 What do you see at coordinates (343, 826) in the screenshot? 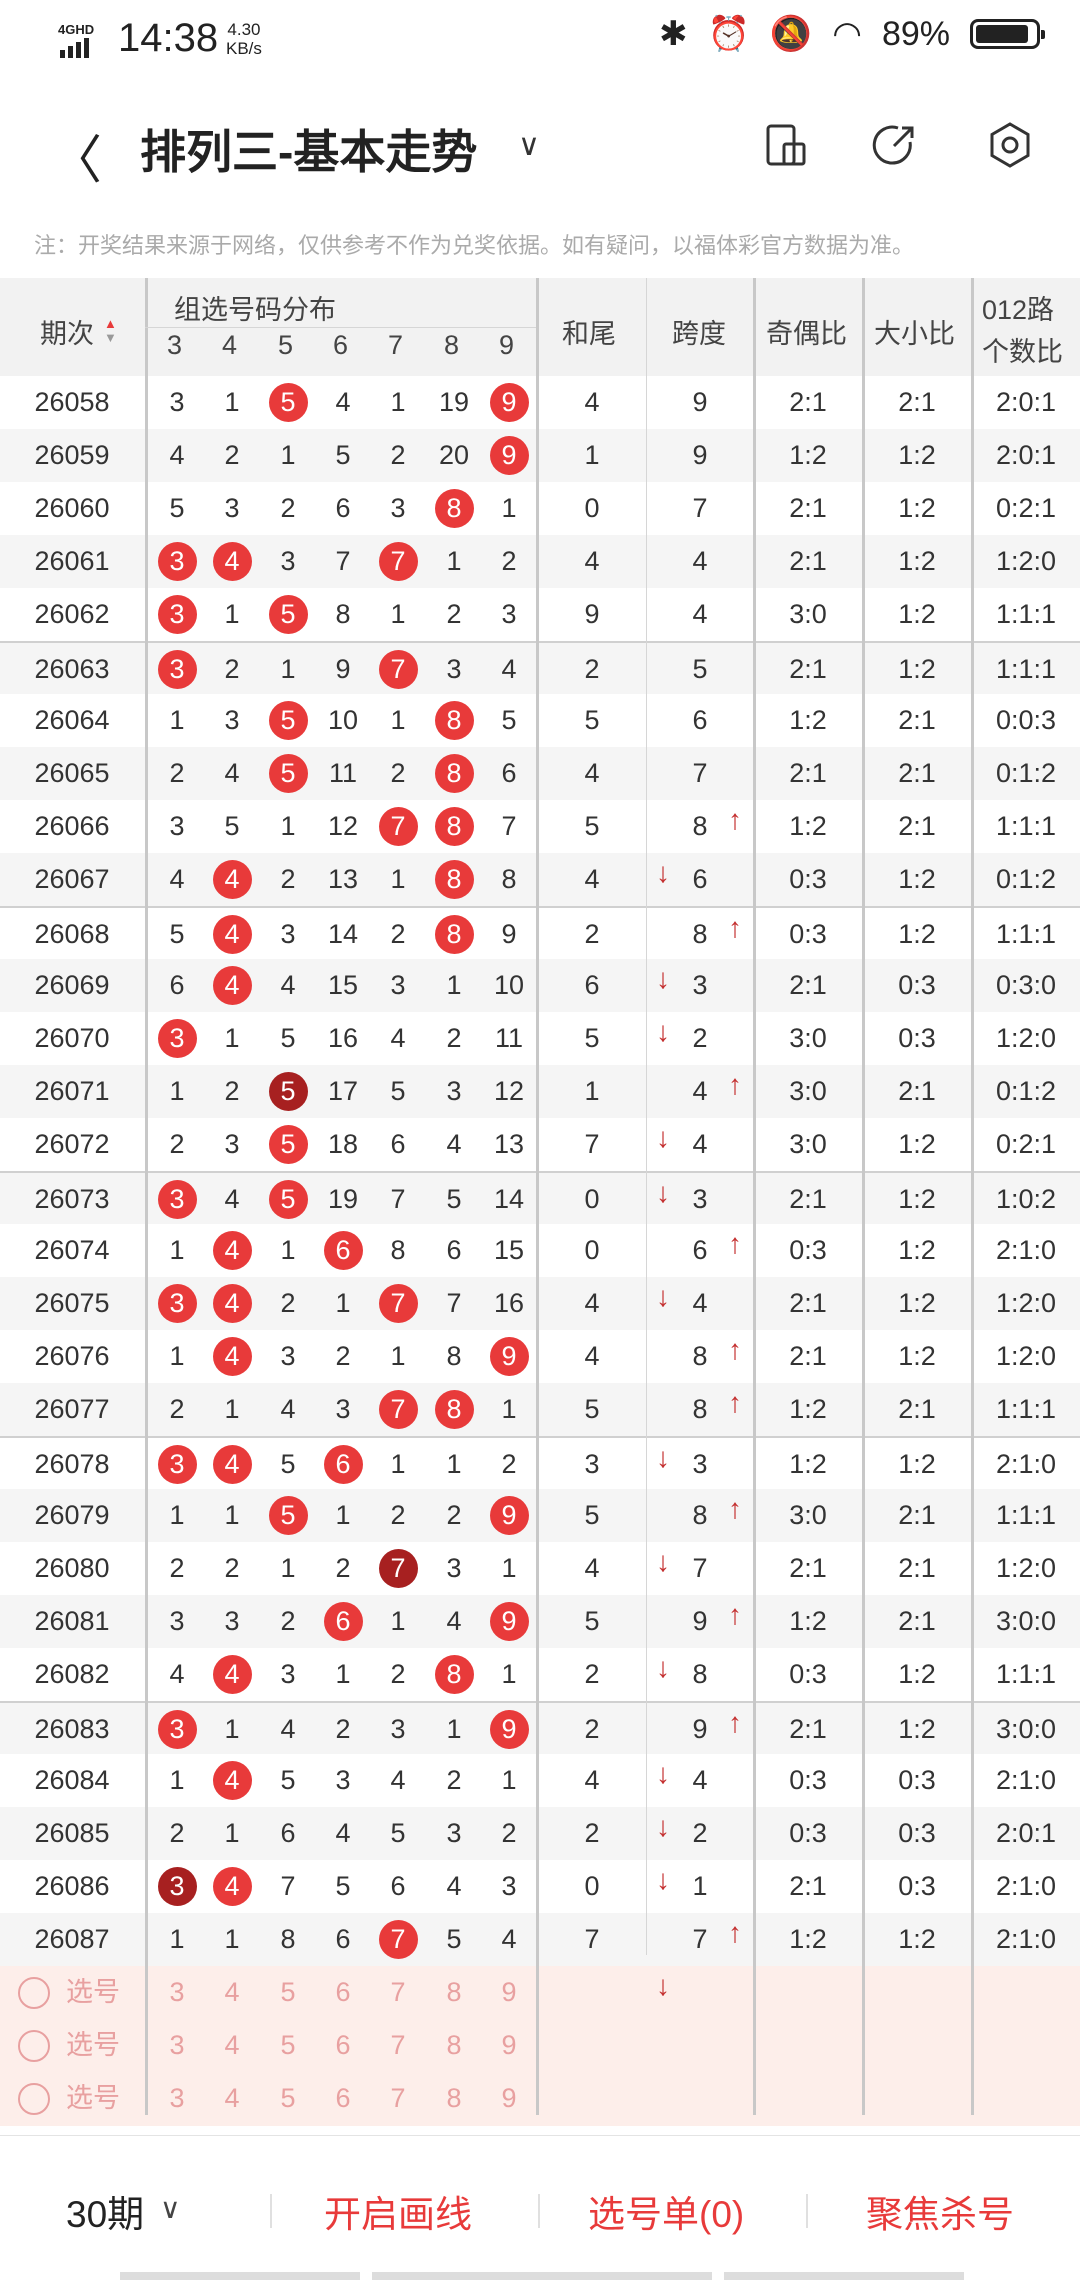
I see `miss-count-cell: 12` at bounding box center [343, 826].